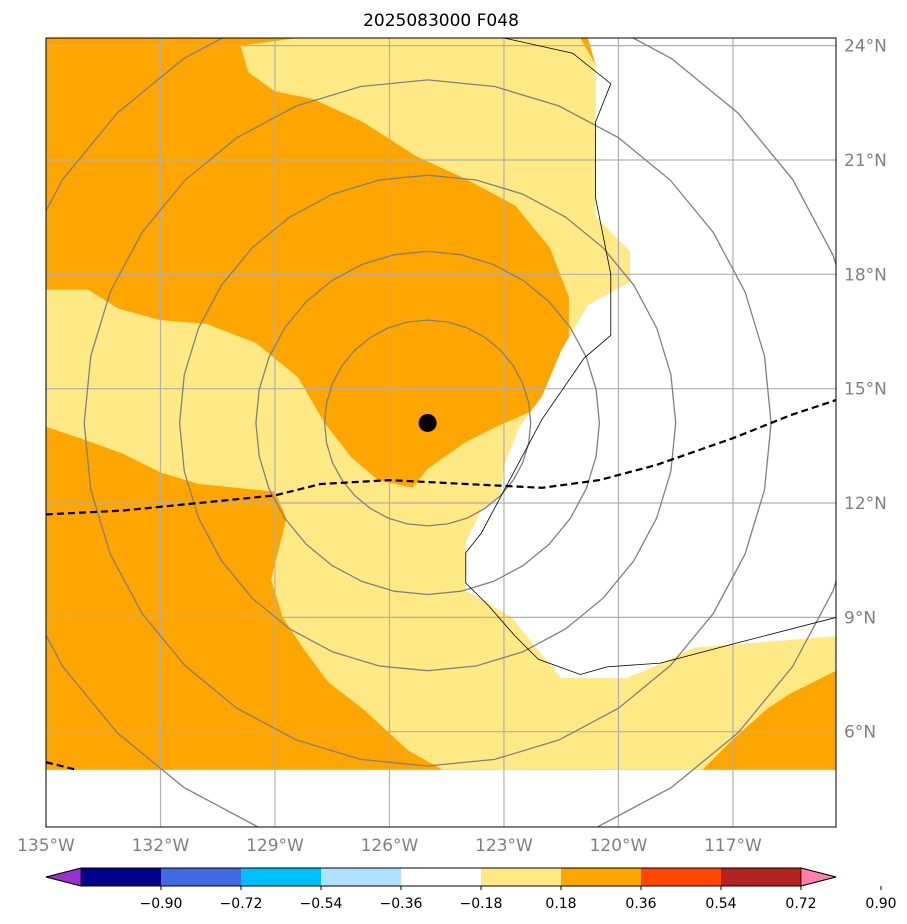  I want to click on lon-tick-label: 126°W, so click(390, 846).